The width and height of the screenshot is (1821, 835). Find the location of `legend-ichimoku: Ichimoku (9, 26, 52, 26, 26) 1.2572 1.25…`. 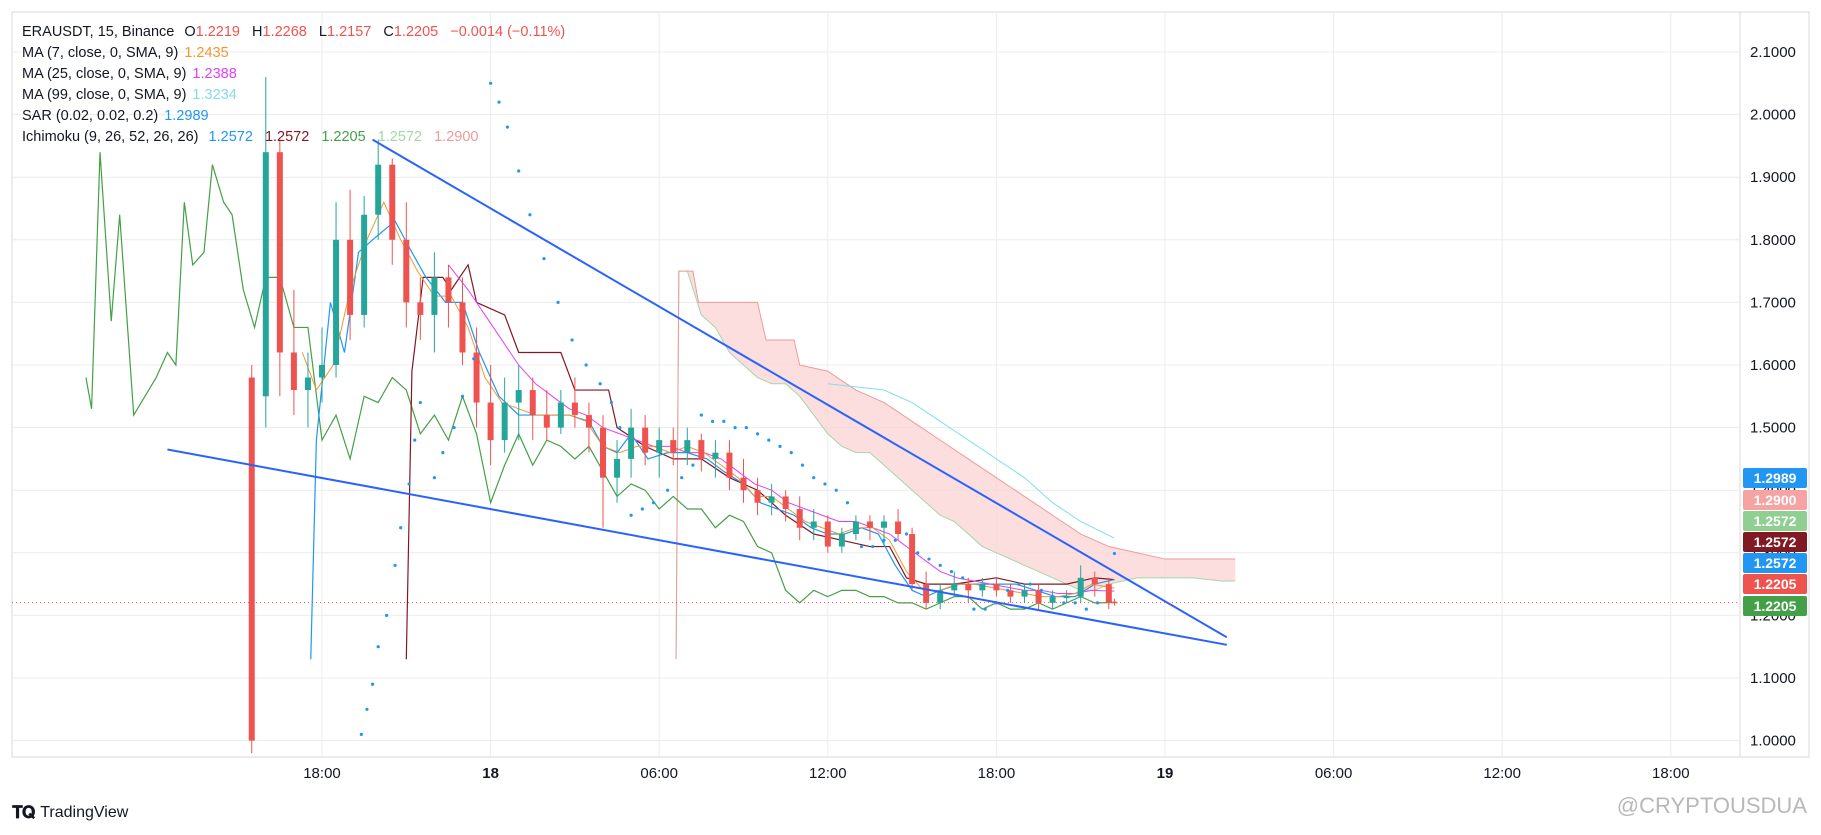

legend-ichimoku: Ichimoku (9, 26, 52, 26, 26) 1.2572 1.25… is located at coordinates (297, 137).